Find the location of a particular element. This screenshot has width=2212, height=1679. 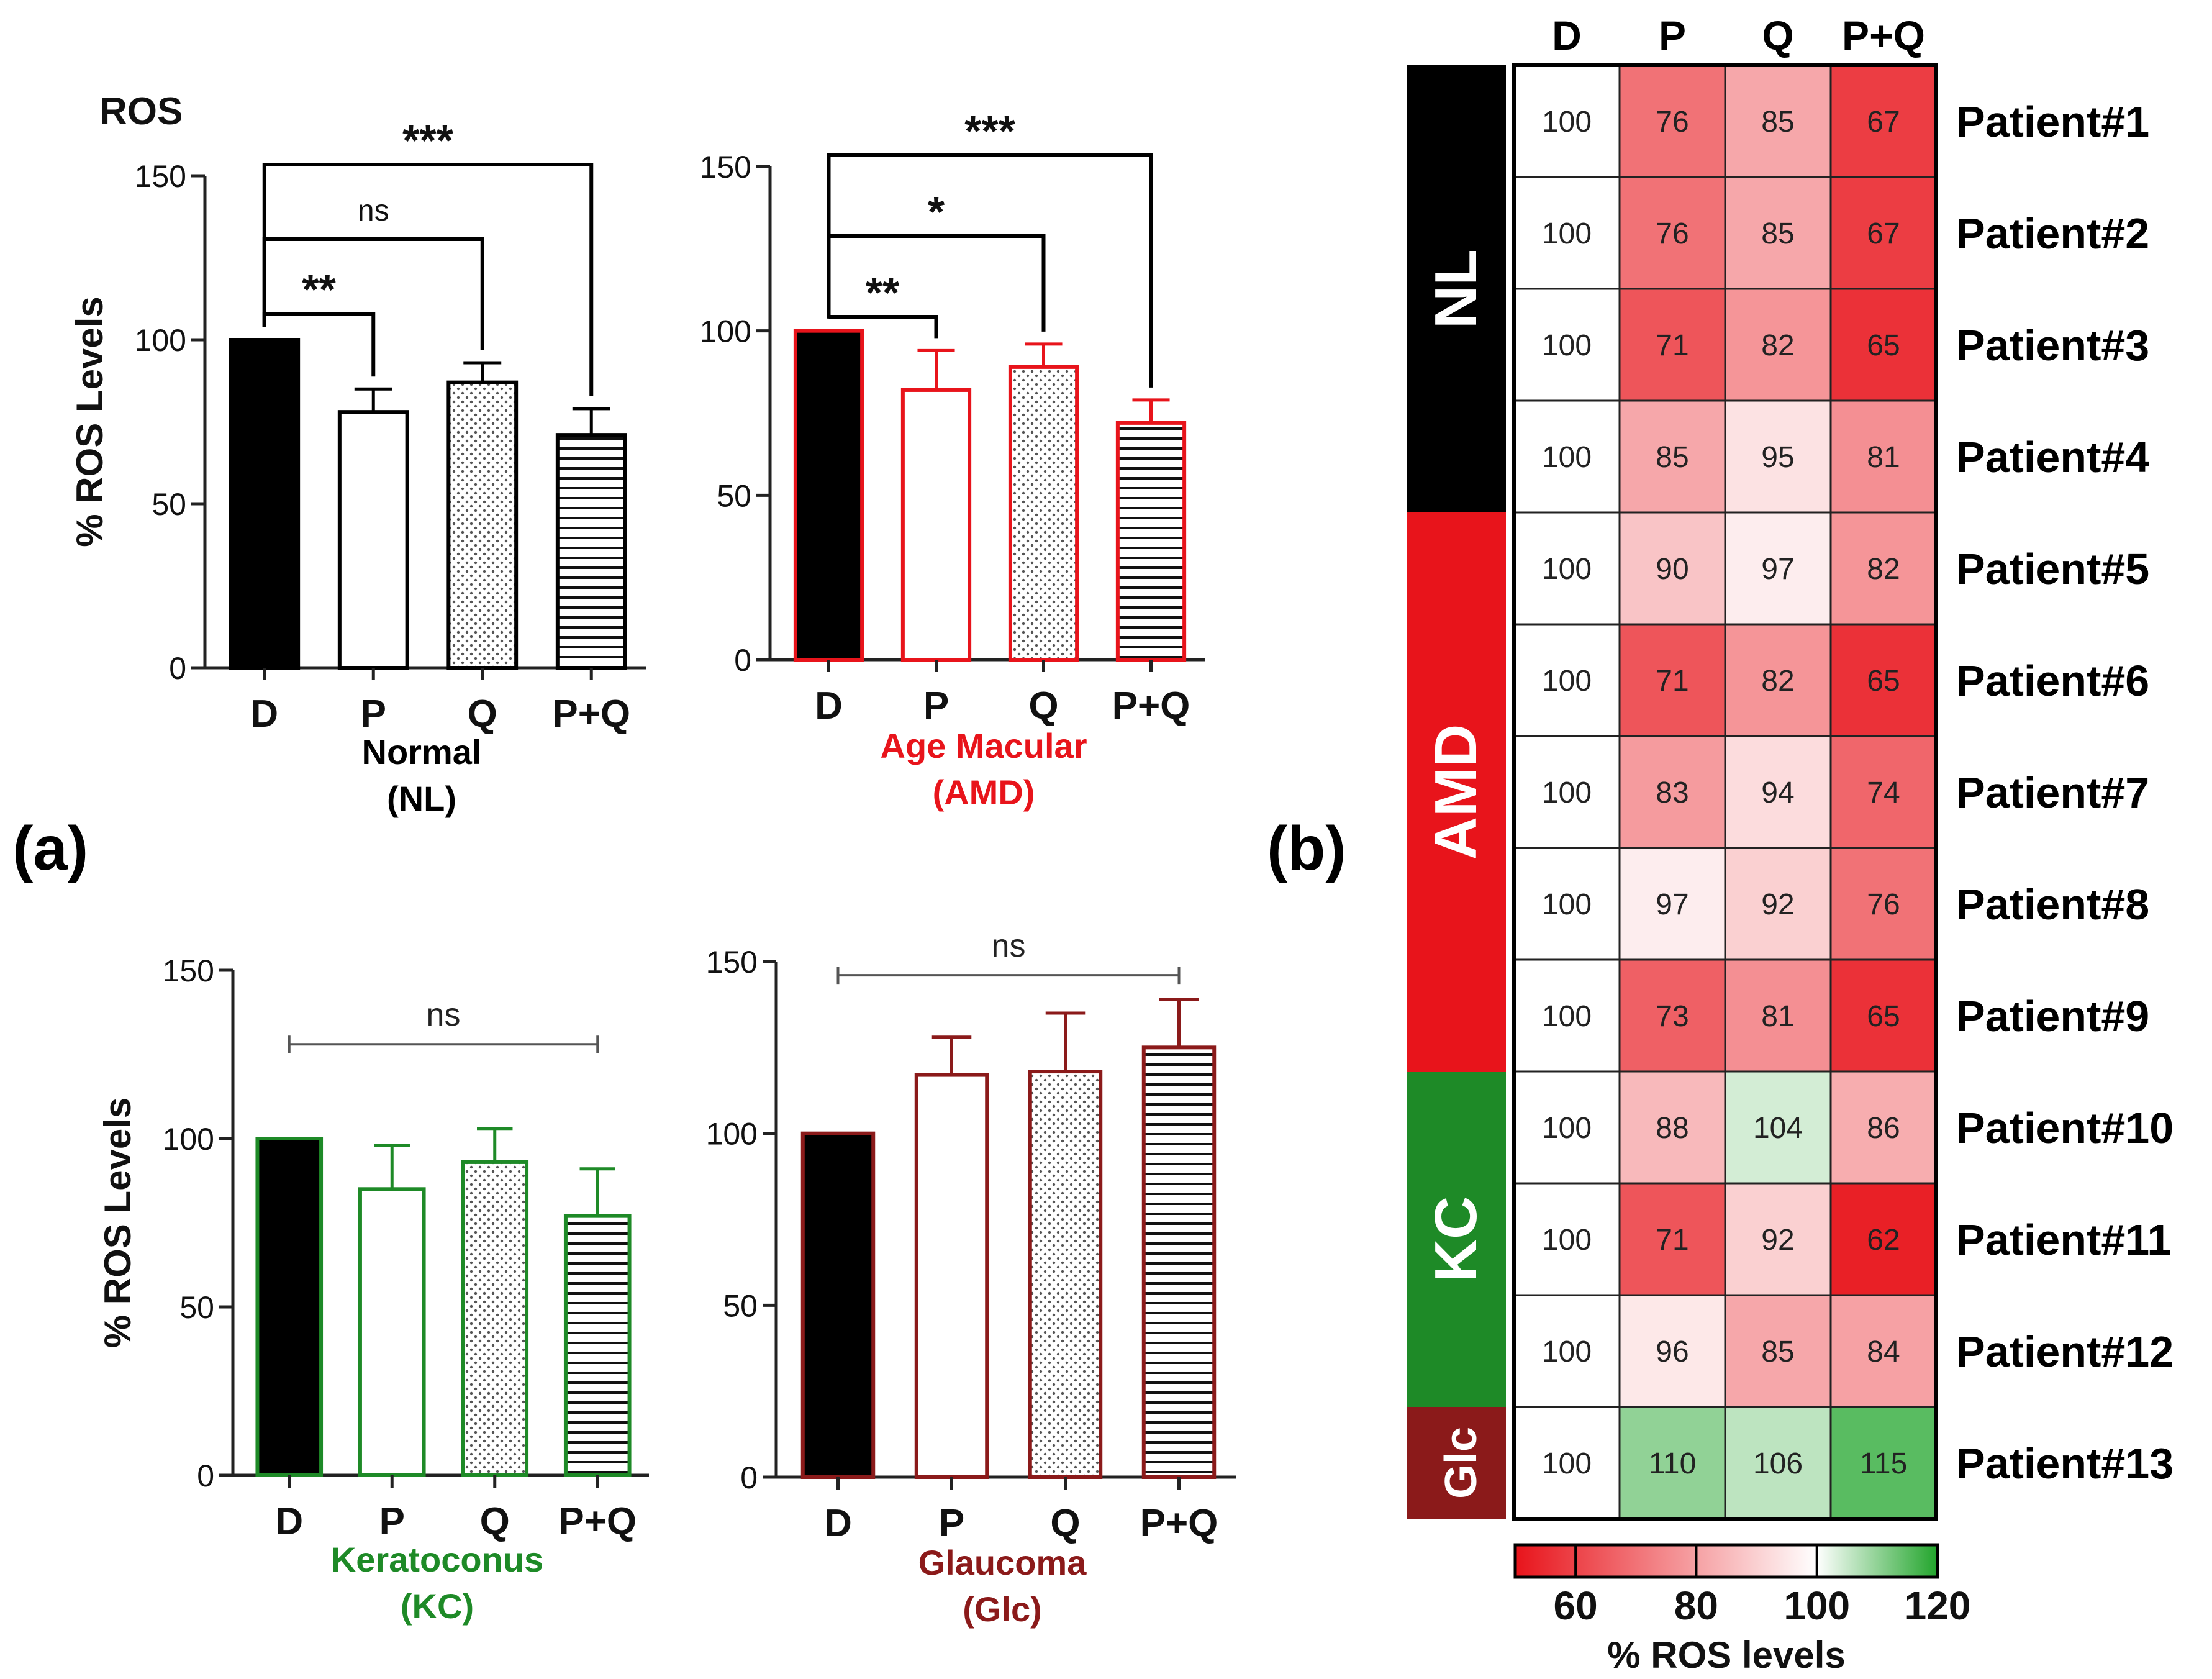

bar-pplusq is located at coordinates (1151, 541).